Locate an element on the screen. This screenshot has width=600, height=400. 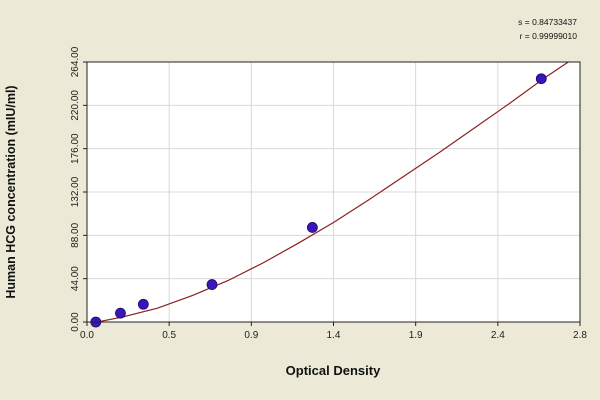
x-tick-label: 0.0 is located at coordinates (87, 335).